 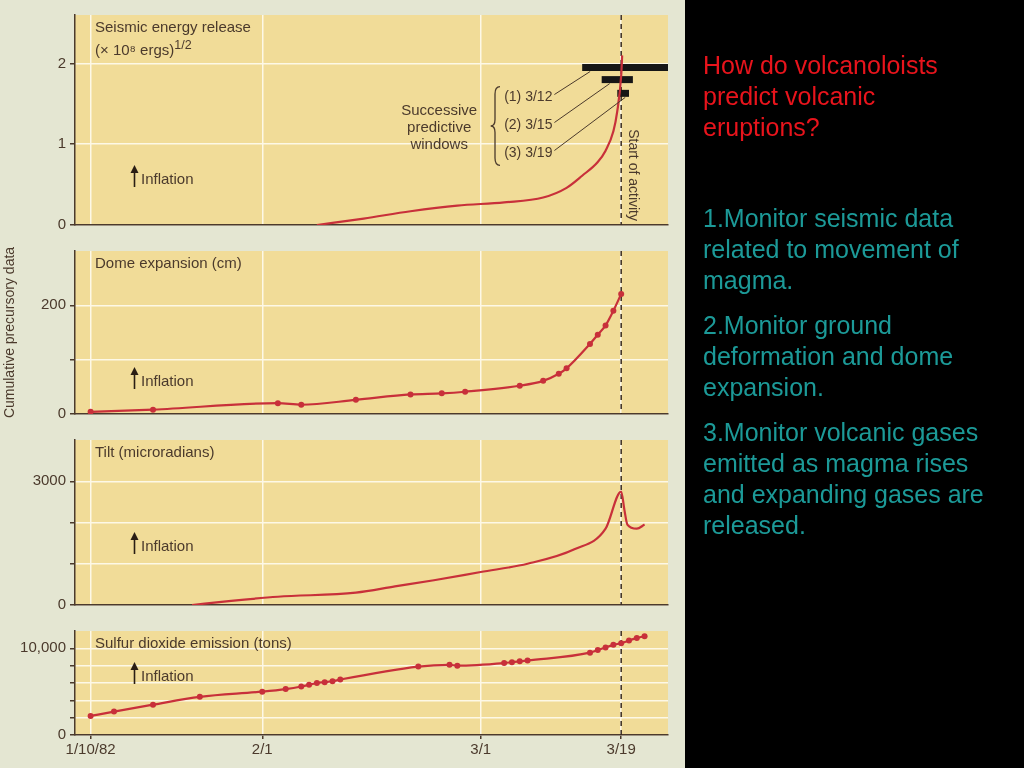 What do you see at coordinates (61, 62) in the screenshot?
I see `y-tick-label: 2` at bounding box center [61, 62].